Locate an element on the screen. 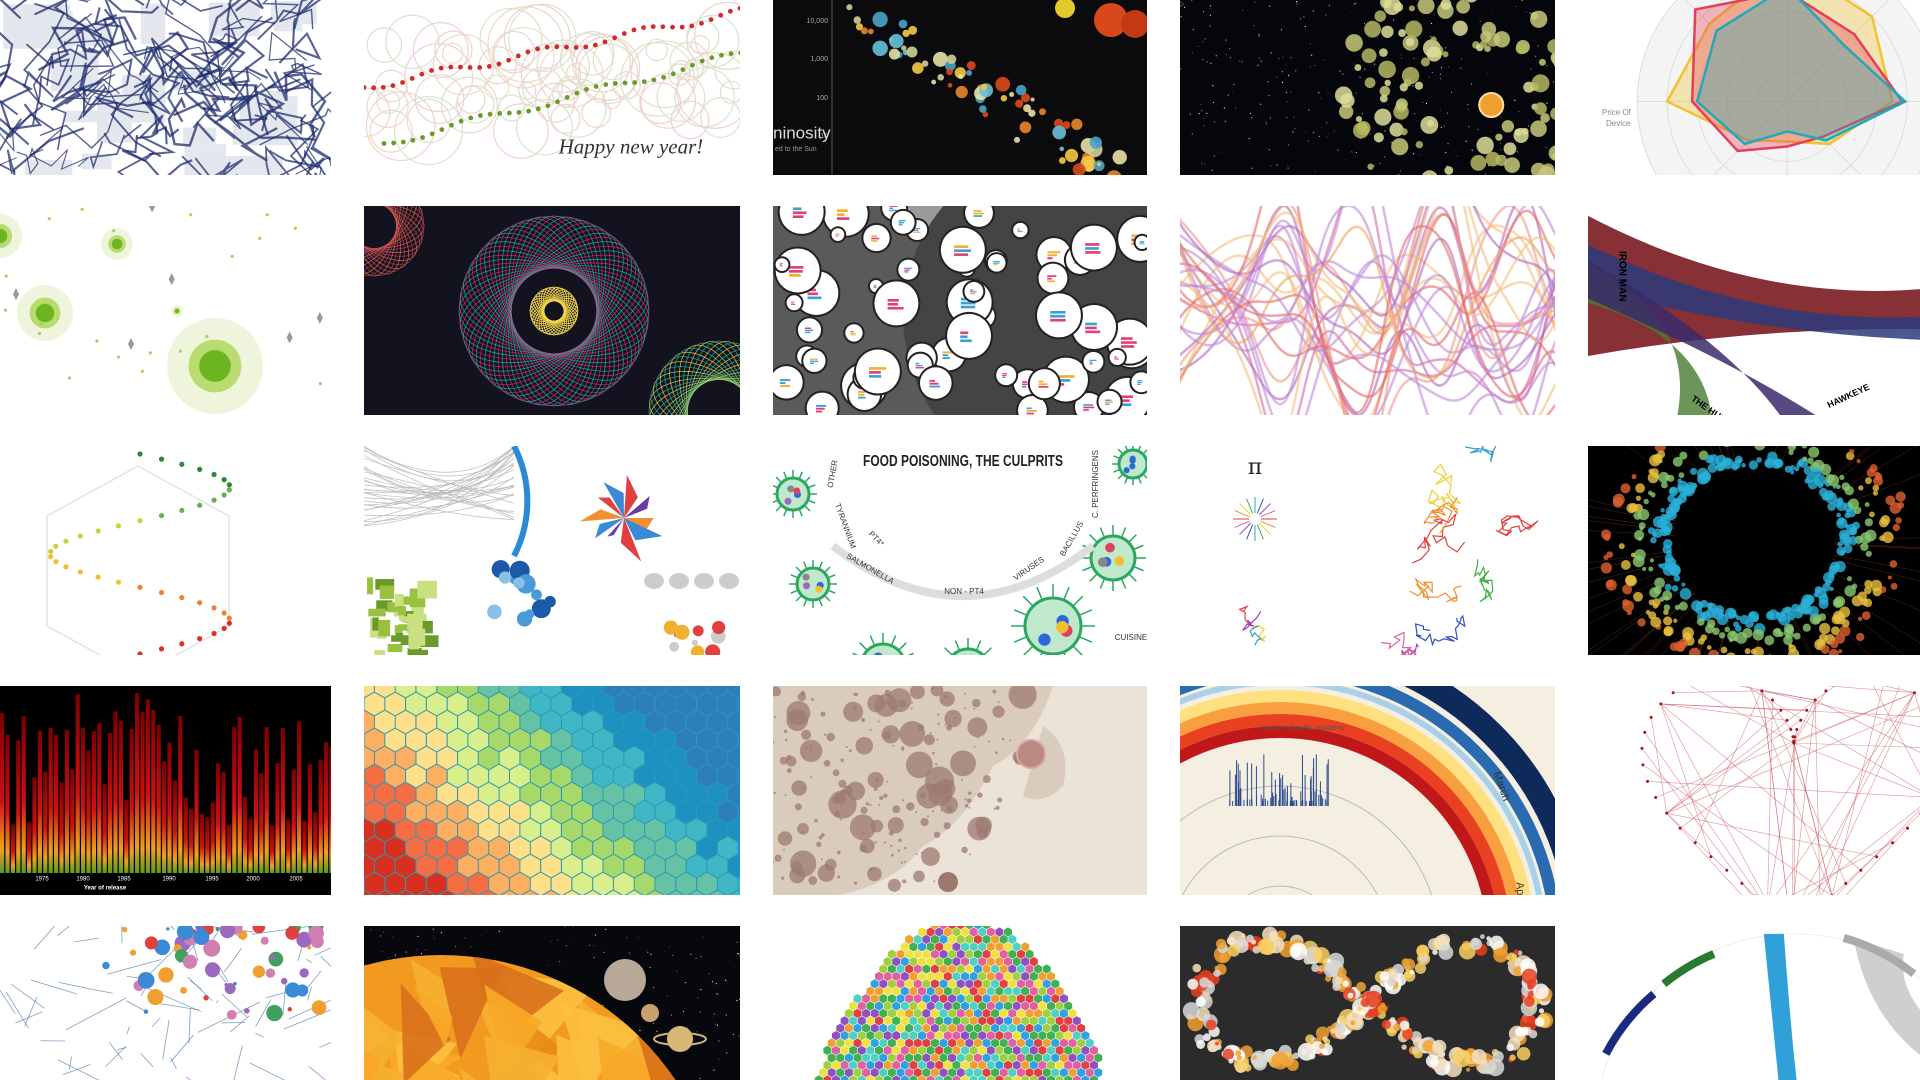 This screenshot has height=1080, width=1920. orbit is located at coordinates (554, 311).